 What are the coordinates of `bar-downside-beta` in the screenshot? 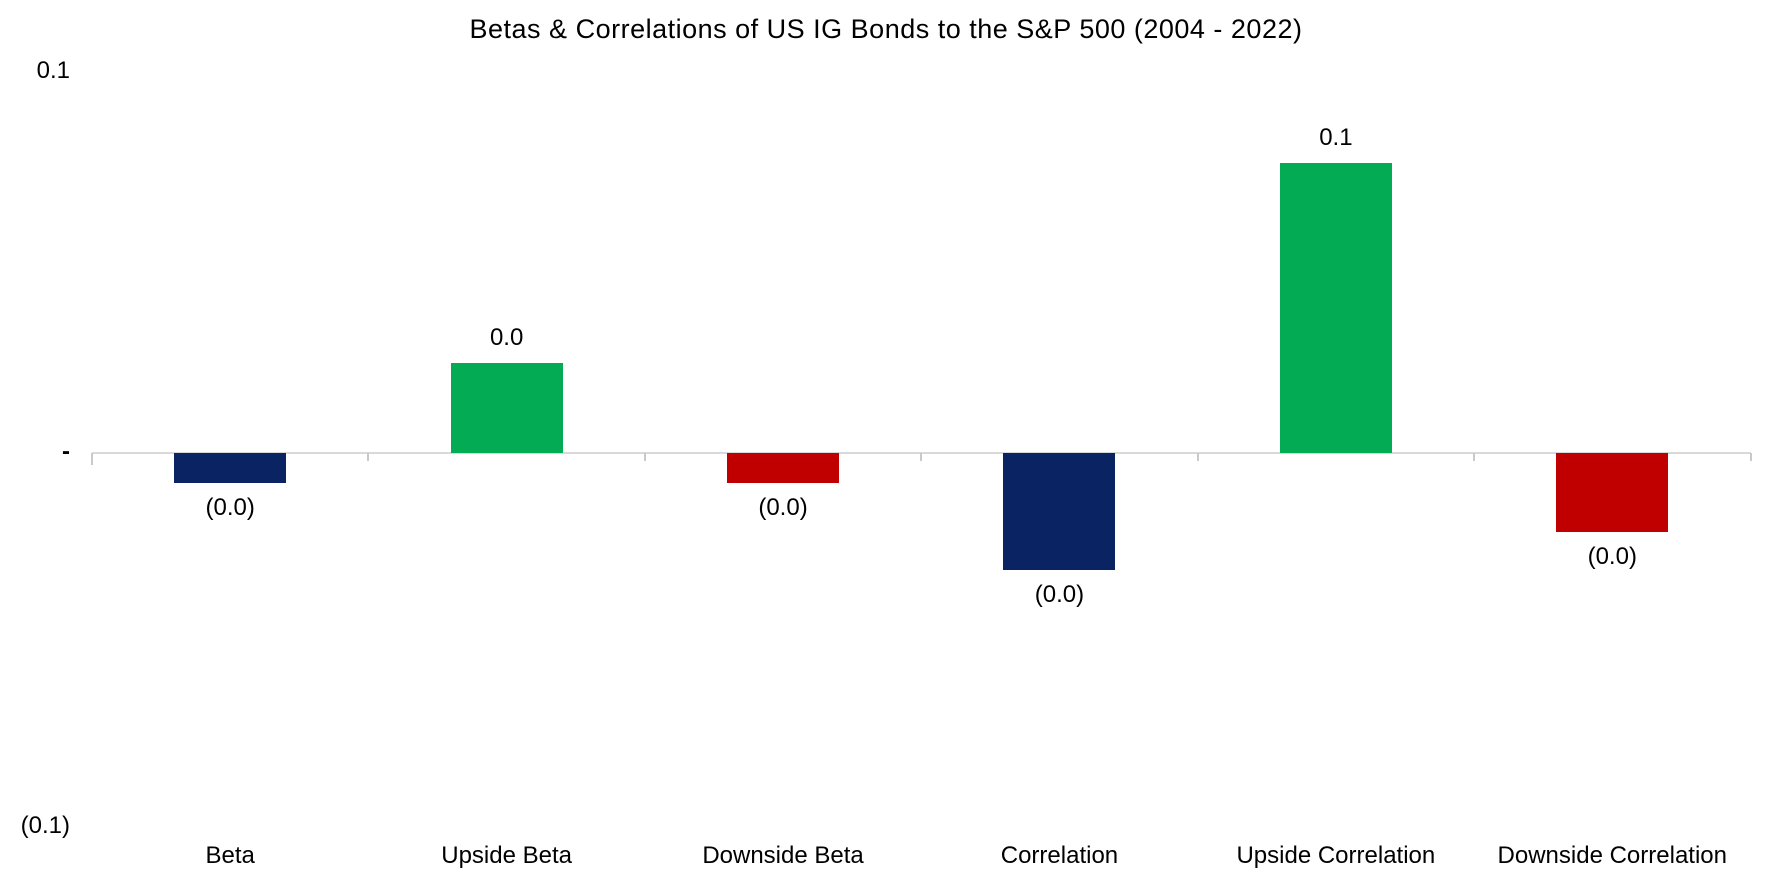 It's located at (783, 468).